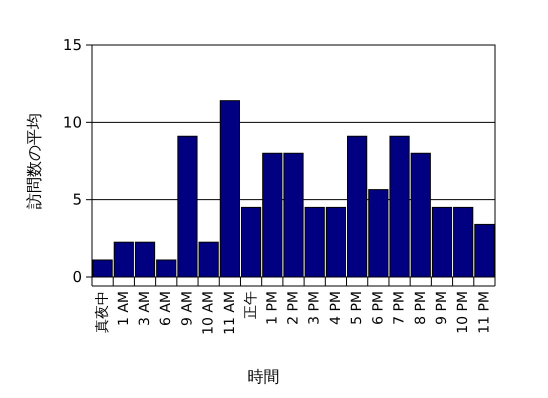 The width and height of the screenshot is (548, 398). Describe the element at coordinates (77, 199) in the screenshot. I see `y-tick-label: 5` at that location.